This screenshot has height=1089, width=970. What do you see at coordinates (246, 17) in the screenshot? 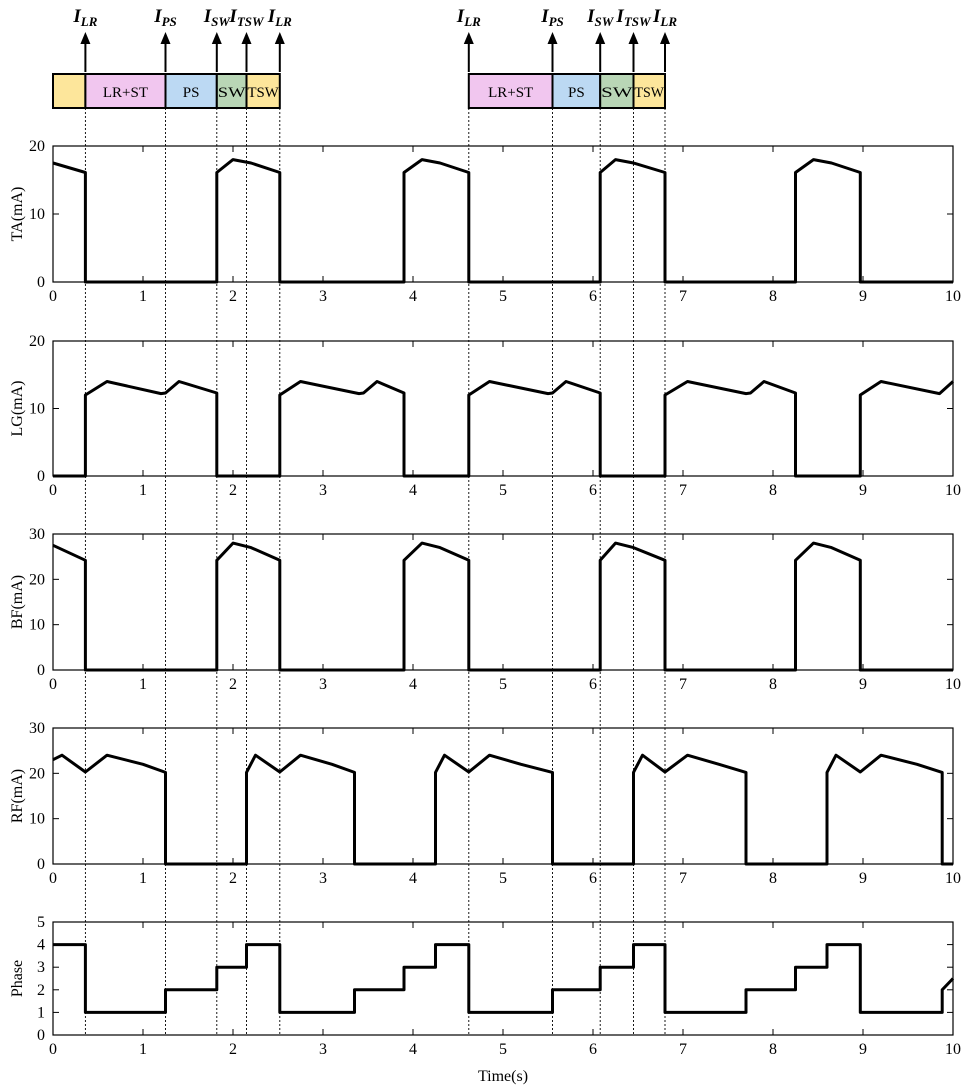
I see `event-label-tsw: ITSW` at bounding box center [246, 17].